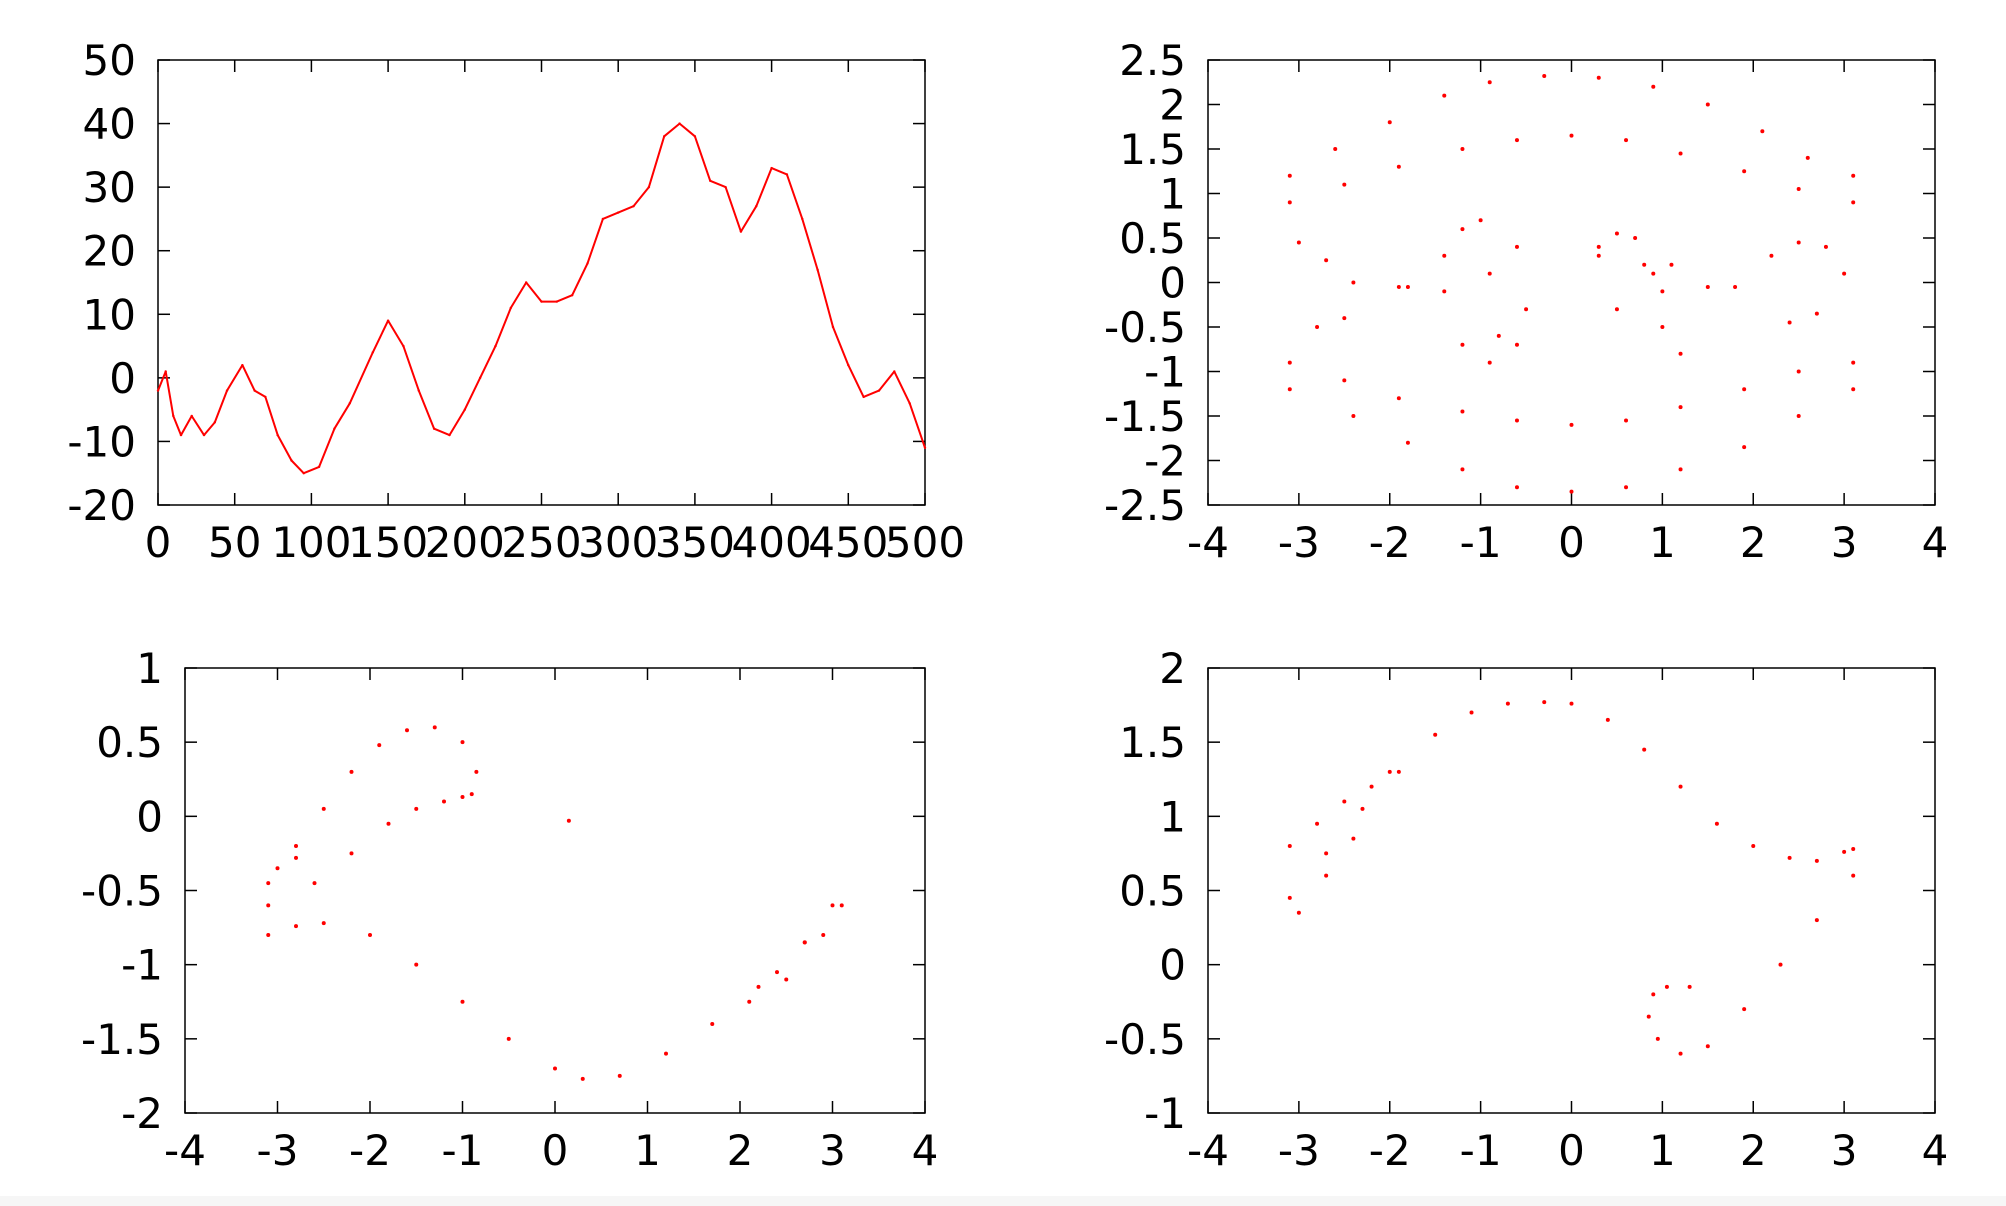  What do you see at coordinates (1935, 542) in the screenshot?
I see `x-tick-label: 4` at bounding box center [1935, 542].